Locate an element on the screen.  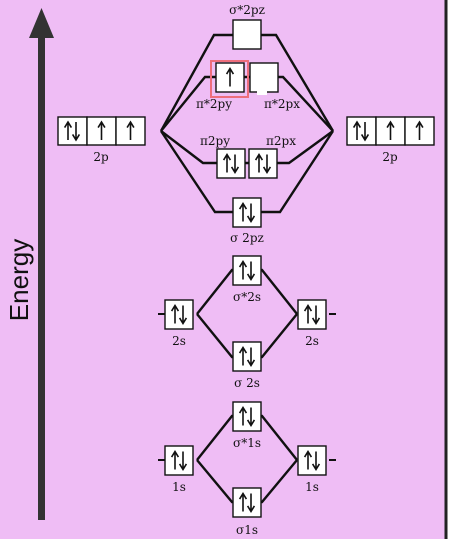
energy-axis-label: Energy is located at coordinates (19, 280).